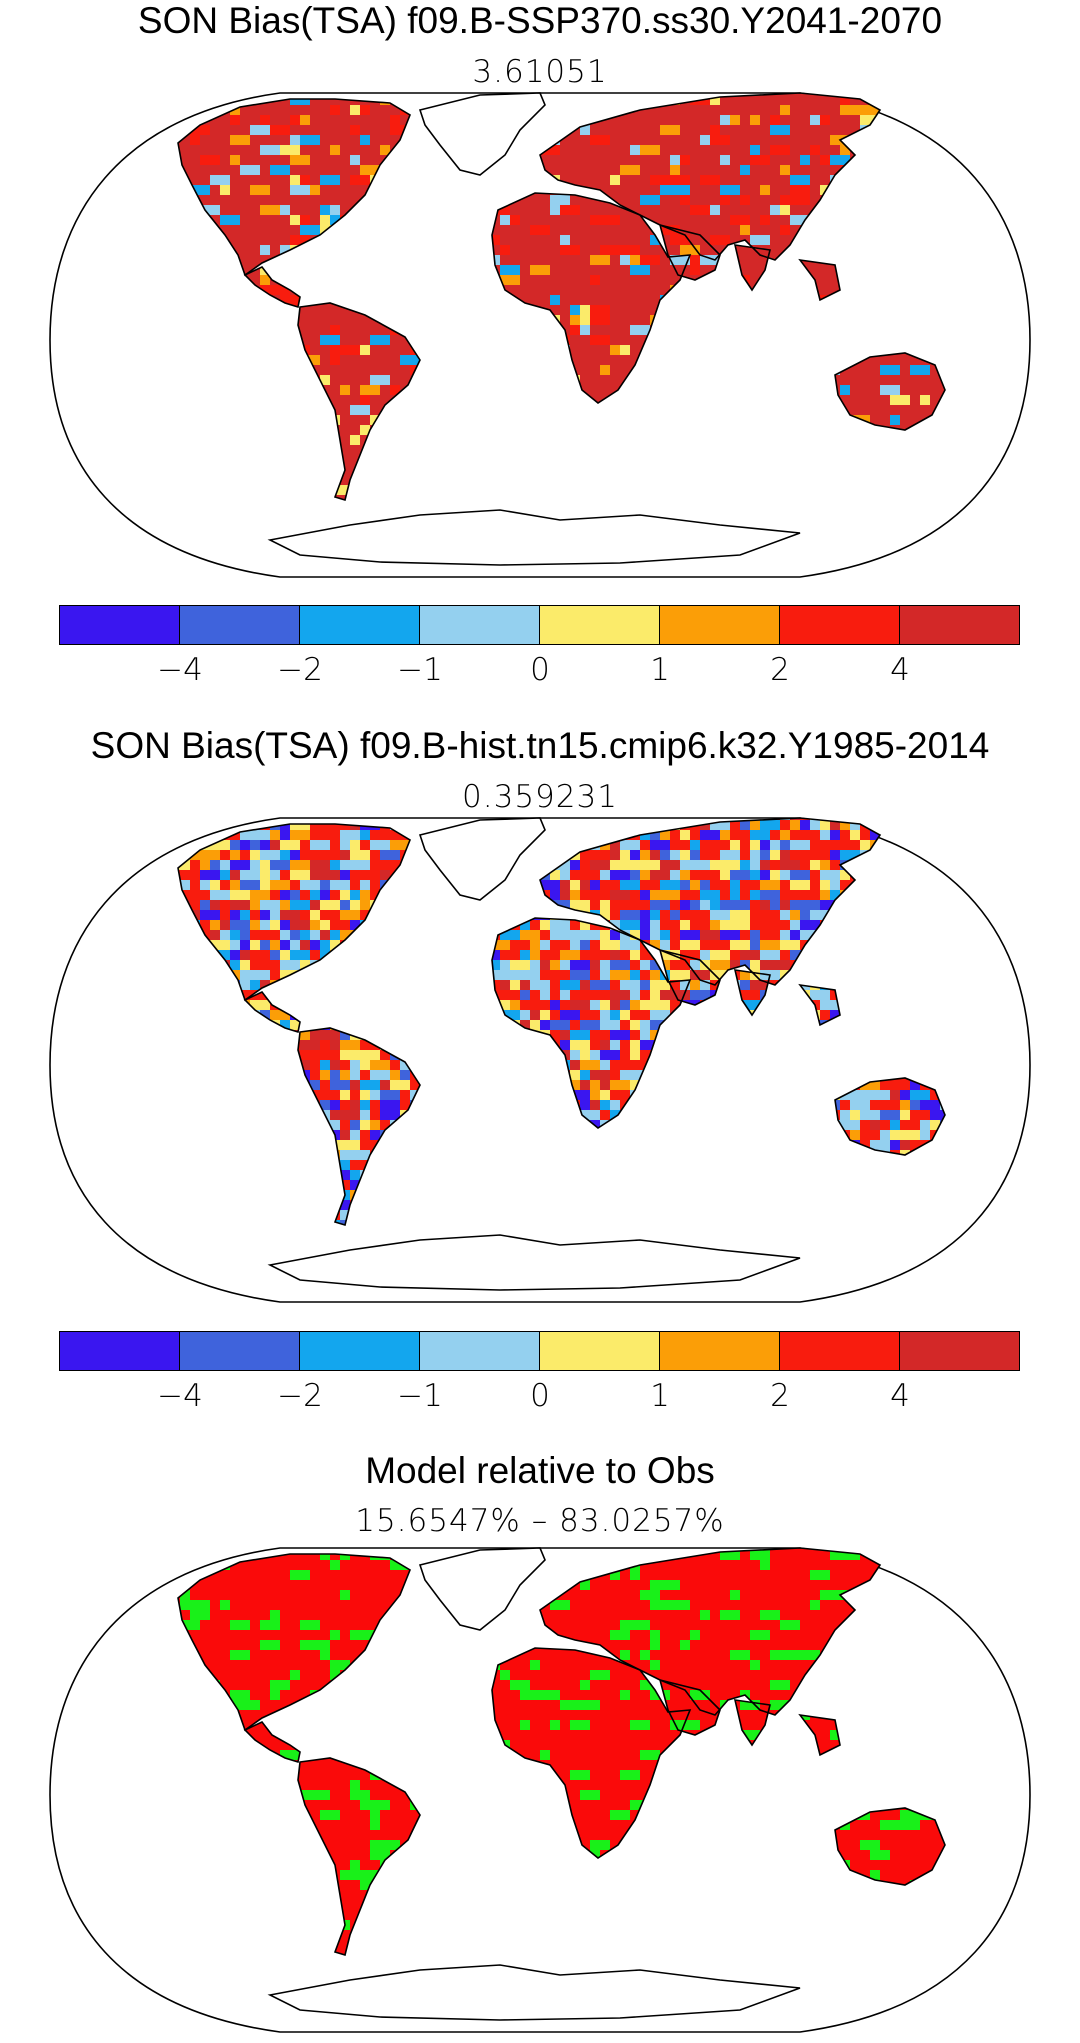  Describe the element at coordinates (540, 1521) in the screenshot. I see `panel-3-value: 15.6547% – 83.0257%` at that location.